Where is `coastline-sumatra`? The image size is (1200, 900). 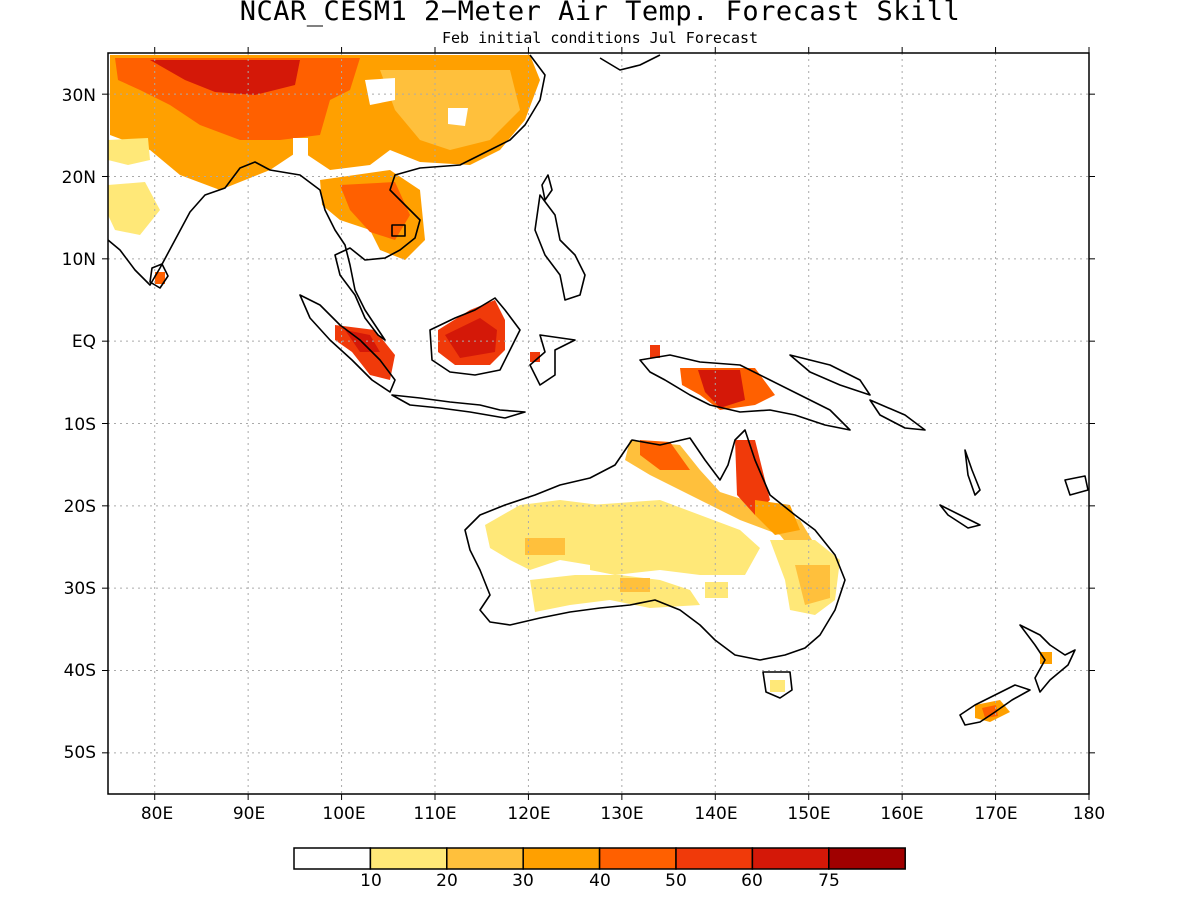
coastline-sumatra is located at coordinates (347, 343).